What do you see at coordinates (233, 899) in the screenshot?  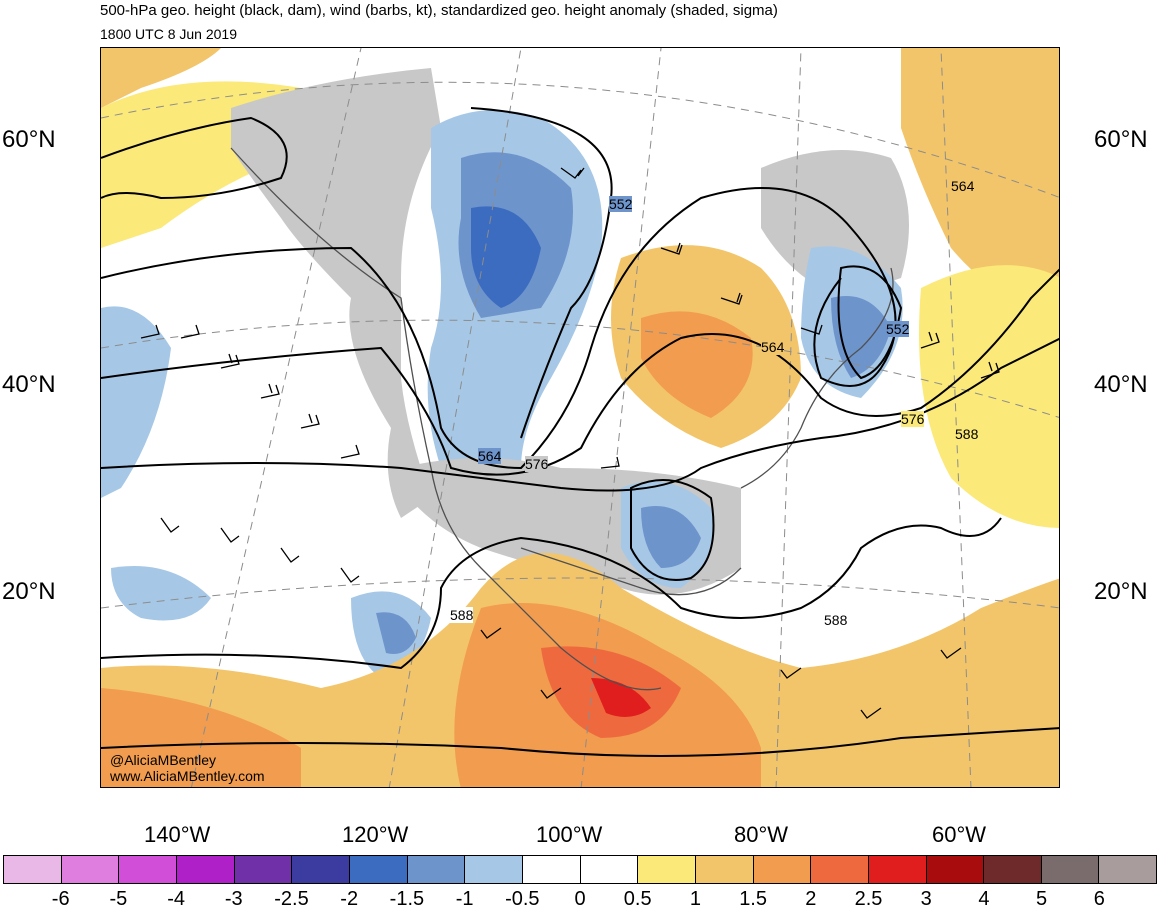 I see `colorbar-tick-label: -3` at bounding box center [233, 899].